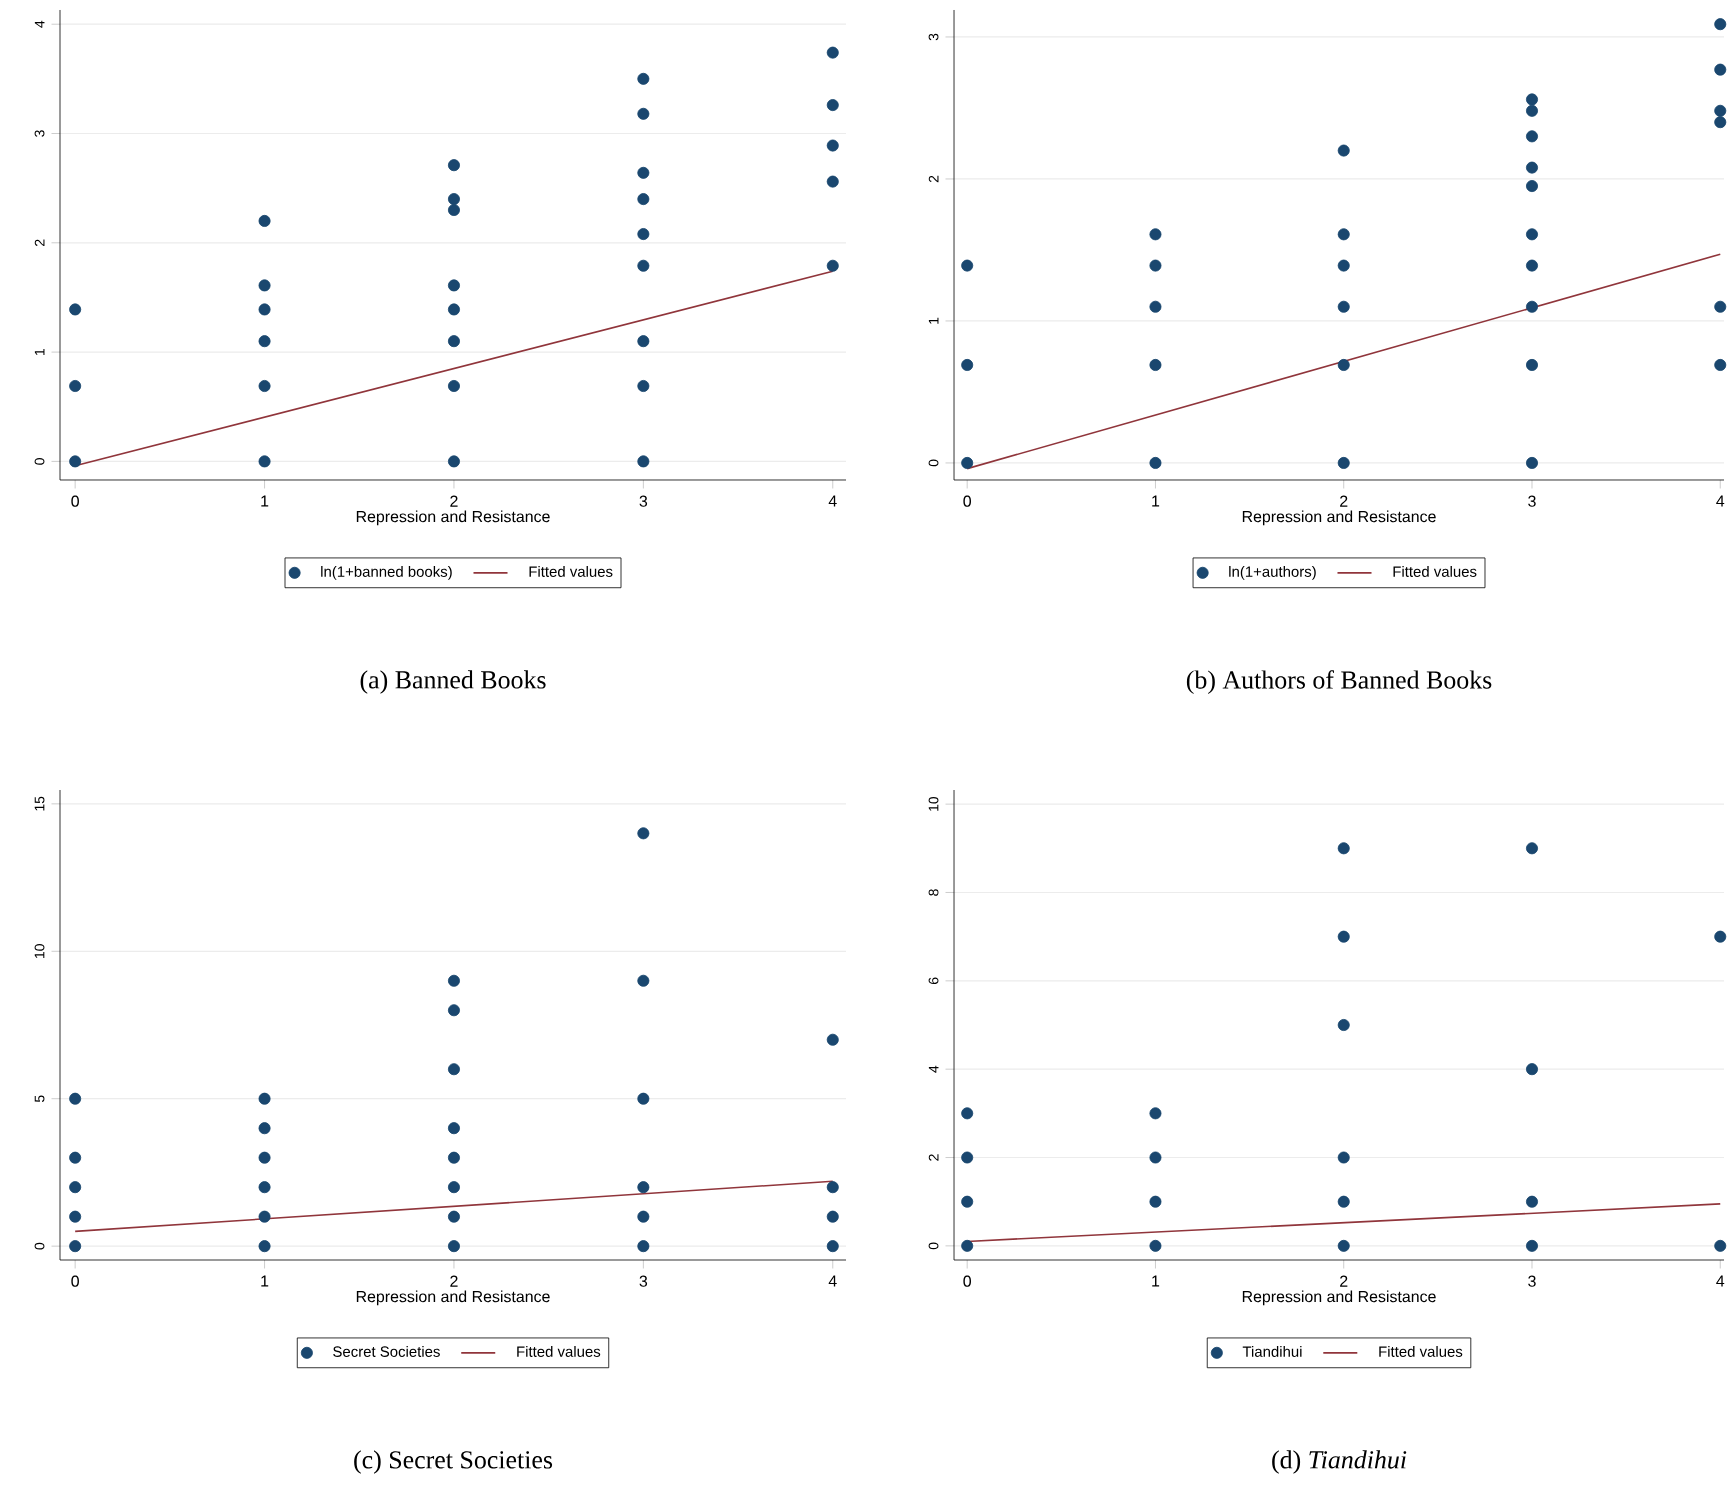  I want to click on text: (d) Tiandihui, so click(1339, 1462).